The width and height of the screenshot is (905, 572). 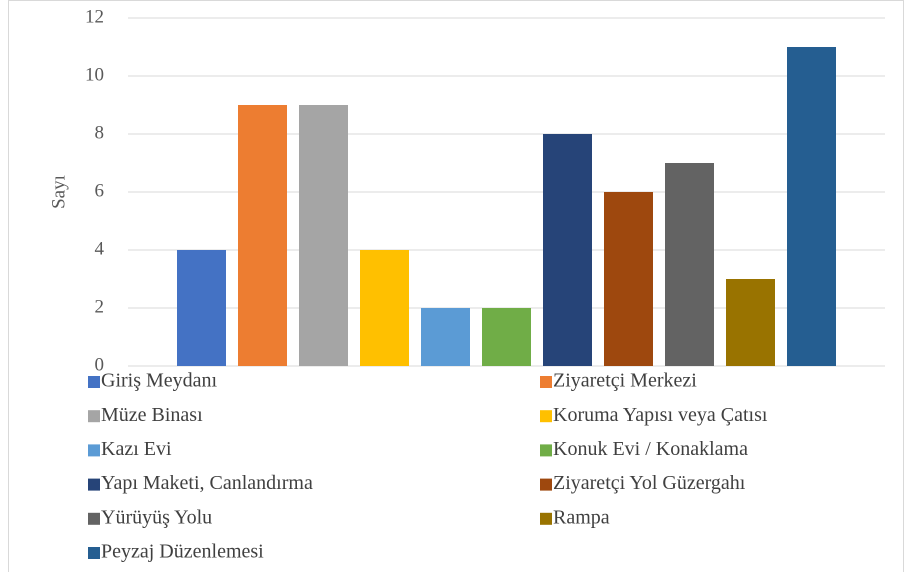 What do you see at coordinates (649, 483) in the screenshot?
I see `legend-label: Ziyaretçi Yol Güzergahı` at bounding box center [649, 483].